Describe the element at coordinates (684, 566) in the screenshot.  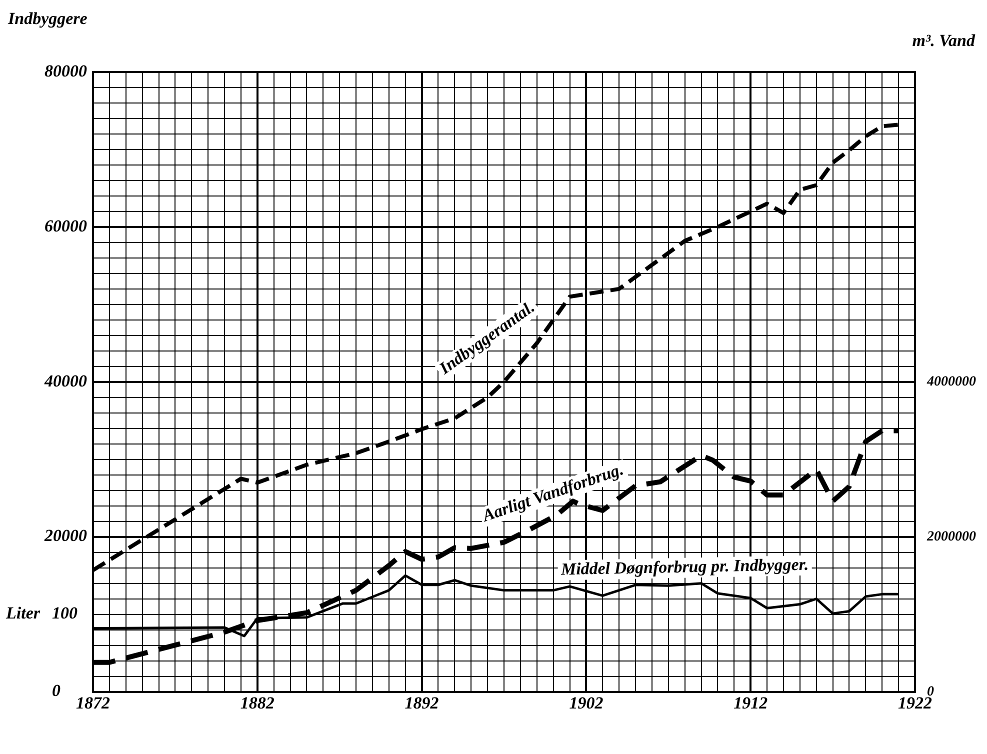
I see `series-label: Middel Døgnforbrug pr. Indbygger.` at that location.